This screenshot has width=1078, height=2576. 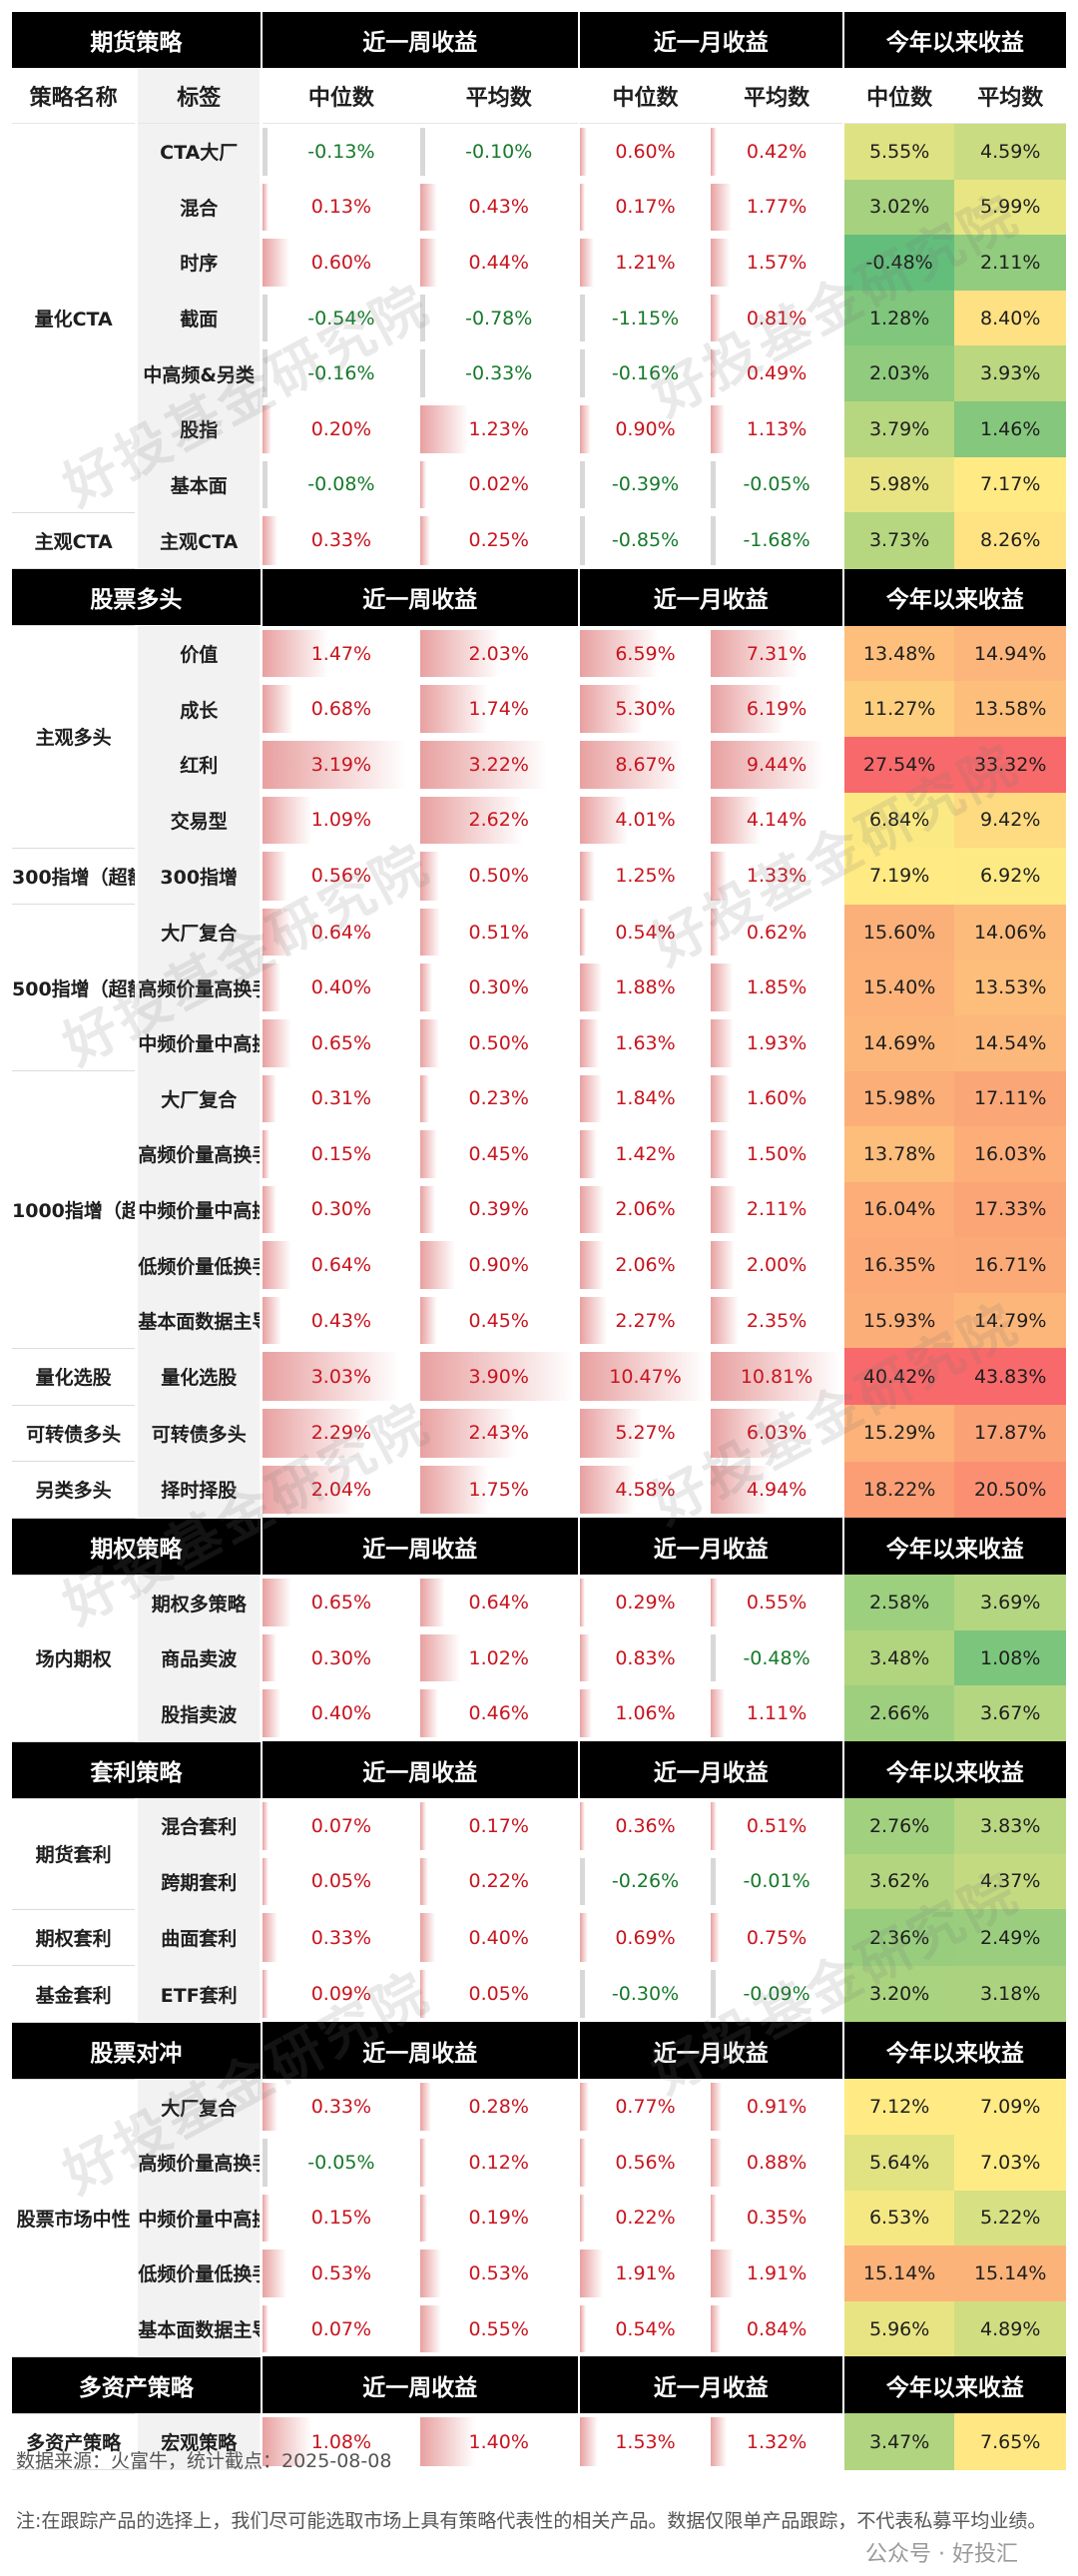 I want to click on ytd-mean-cell: 4.59%, so click(x=1010, y=151).